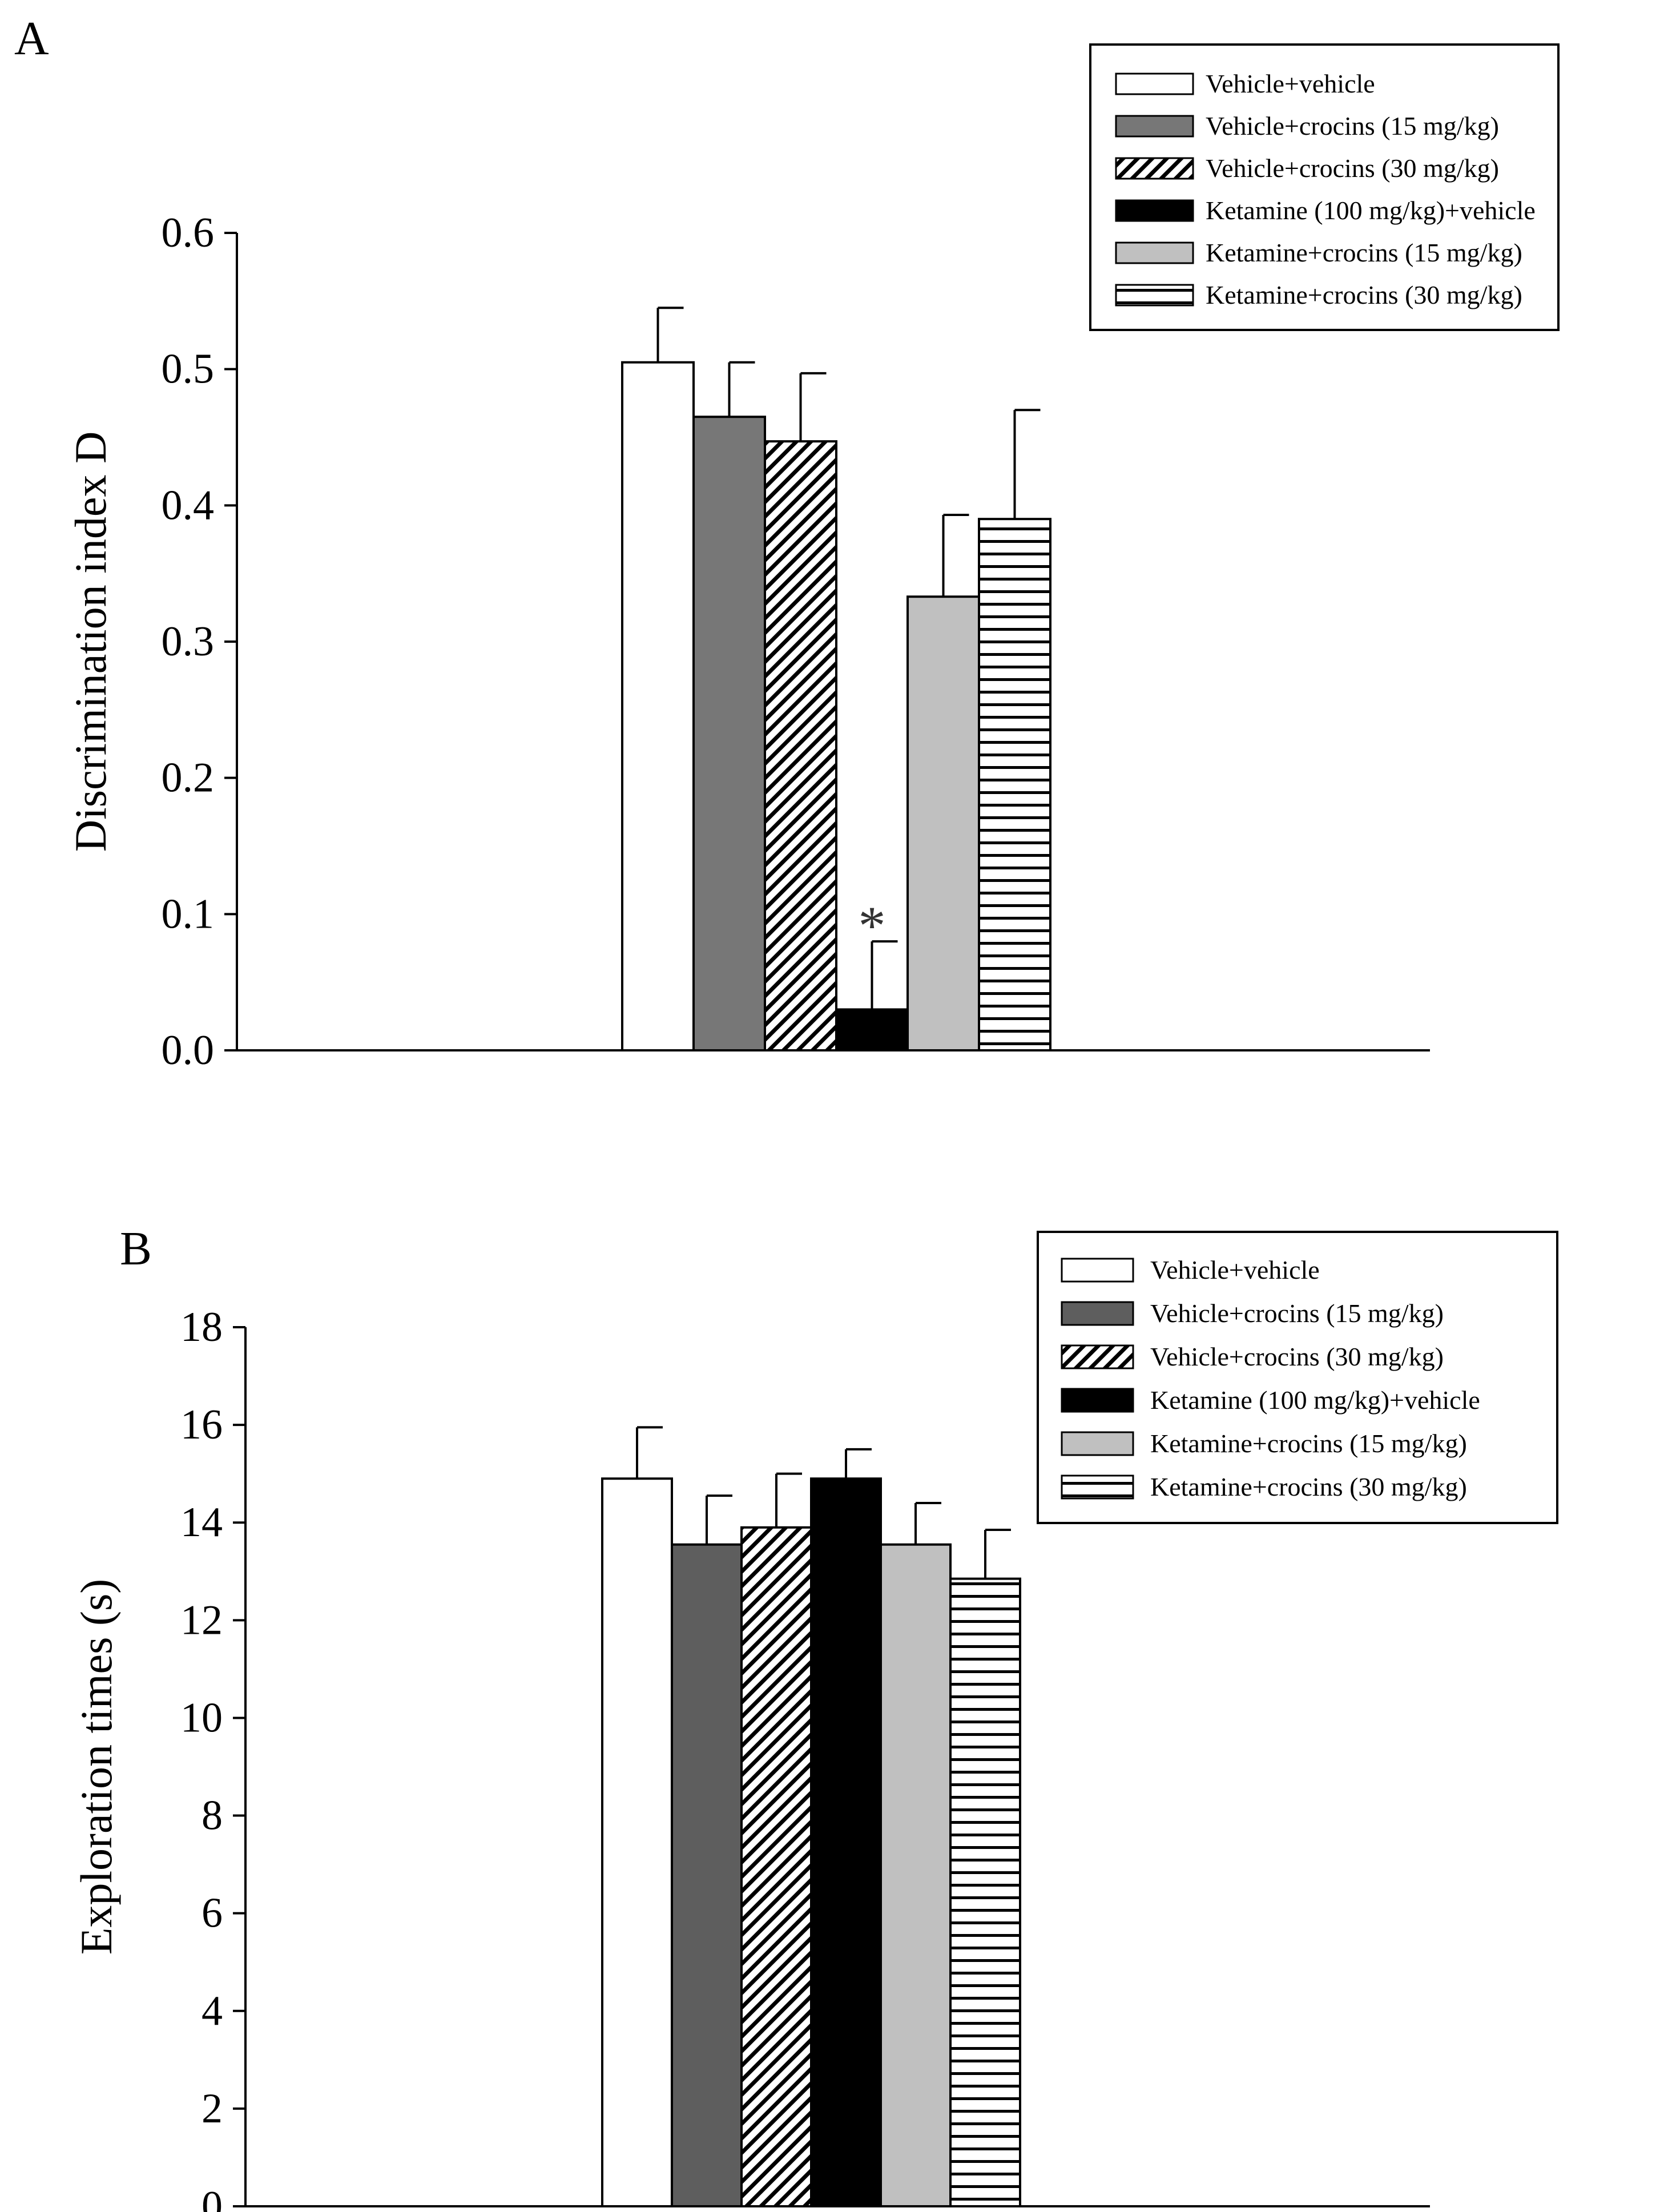  What do you see at coordinates (188, 1050) in the screenshot?
I see `y-tick-label: 0.0` at bounding box center [188, 1050].